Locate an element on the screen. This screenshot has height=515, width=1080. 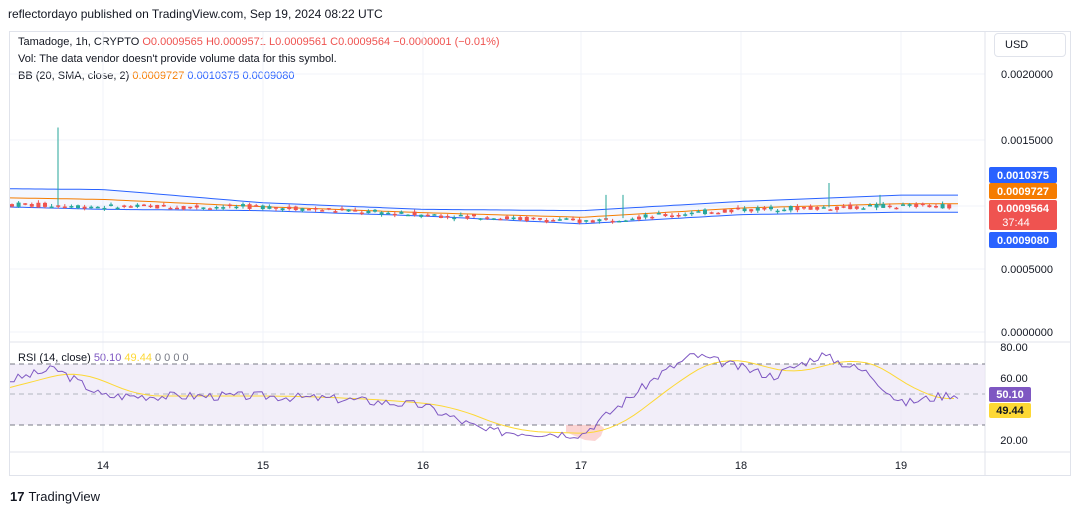
rsi-ma-tag-text: 49.44 is located at coordinates (1010, 411).